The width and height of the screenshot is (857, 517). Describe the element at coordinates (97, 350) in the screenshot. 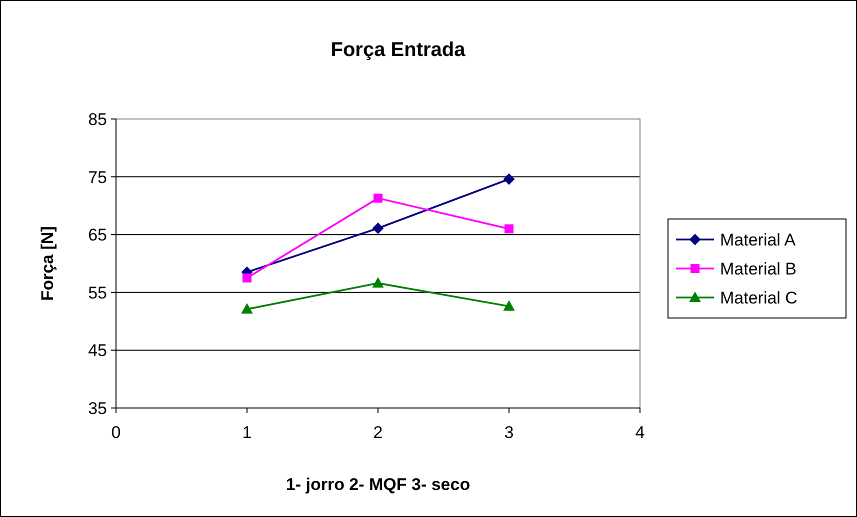

I see `y-tick-label: 45` at that location.